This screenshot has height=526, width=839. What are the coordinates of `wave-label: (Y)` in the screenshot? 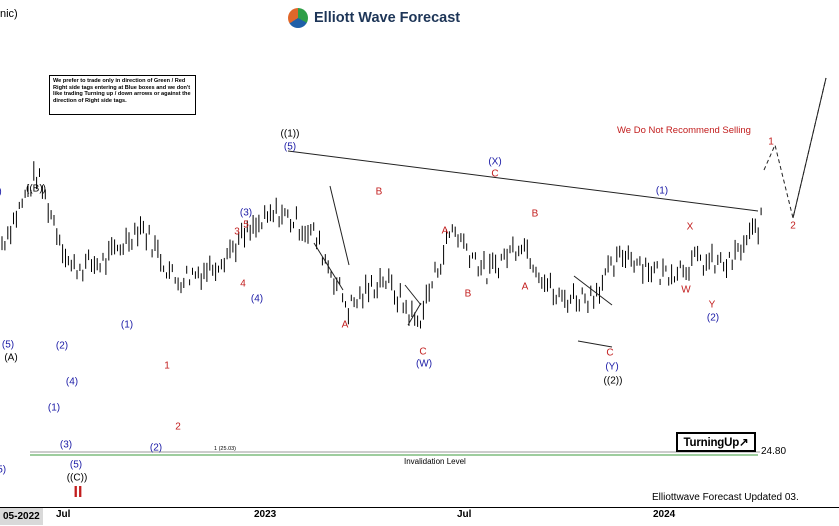 It's located at (612, 367).